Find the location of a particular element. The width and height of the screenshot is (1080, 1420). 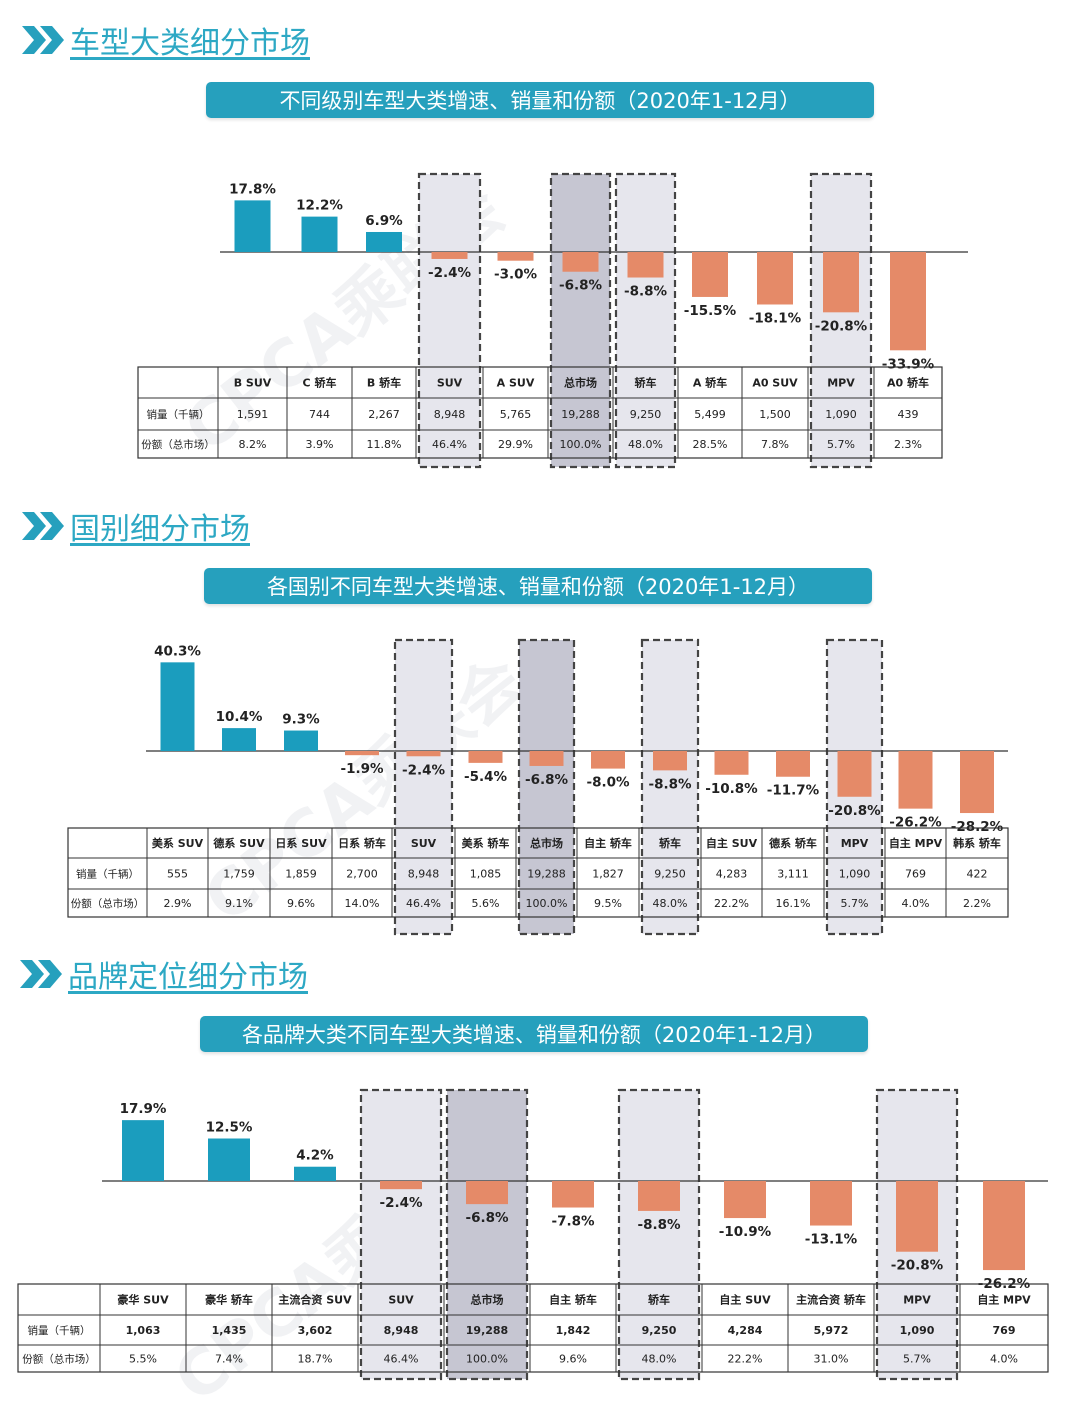

data-label: -15.5% is located at coordinates (710, 311).